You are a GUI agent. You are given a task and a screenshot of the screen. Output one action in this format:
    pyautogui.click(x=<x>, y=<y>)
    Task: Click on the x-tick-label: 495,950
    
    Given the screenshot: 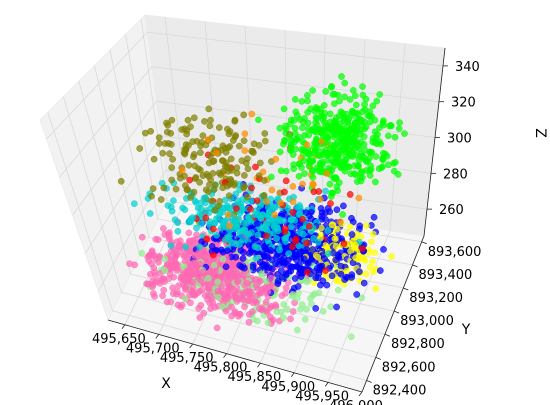 What is the action you would take?
    pyautogui.click(x=322, y=396)
    